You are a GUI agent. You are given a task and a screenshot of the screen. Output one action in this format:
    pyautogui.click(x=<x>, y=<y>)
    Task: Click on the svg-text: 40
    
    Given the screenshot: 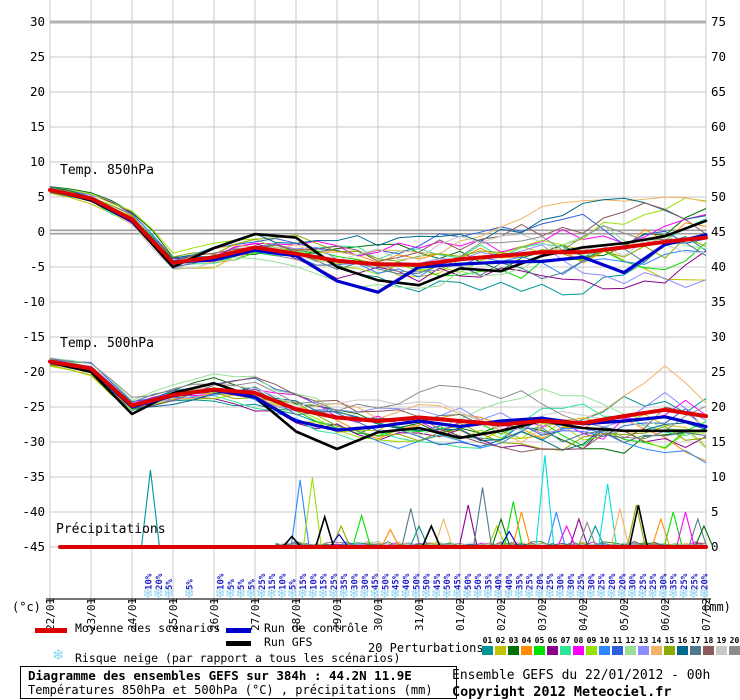 What is the action you would take?
    pyautogui.click(x=718, y=266)
    